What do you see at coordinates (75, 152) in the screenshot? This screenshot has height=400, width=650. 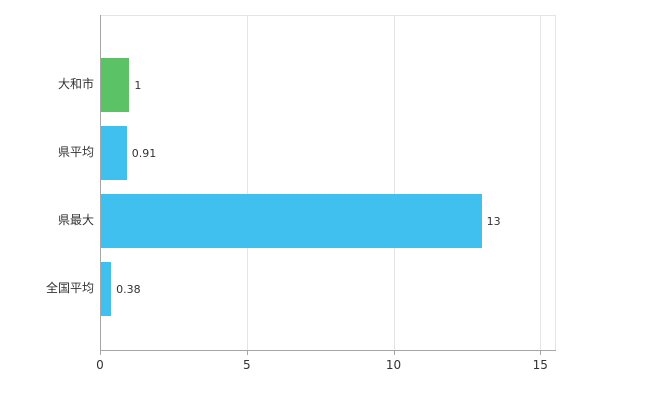 I see `category-label: 県平均` at bounding box center [75, 152].